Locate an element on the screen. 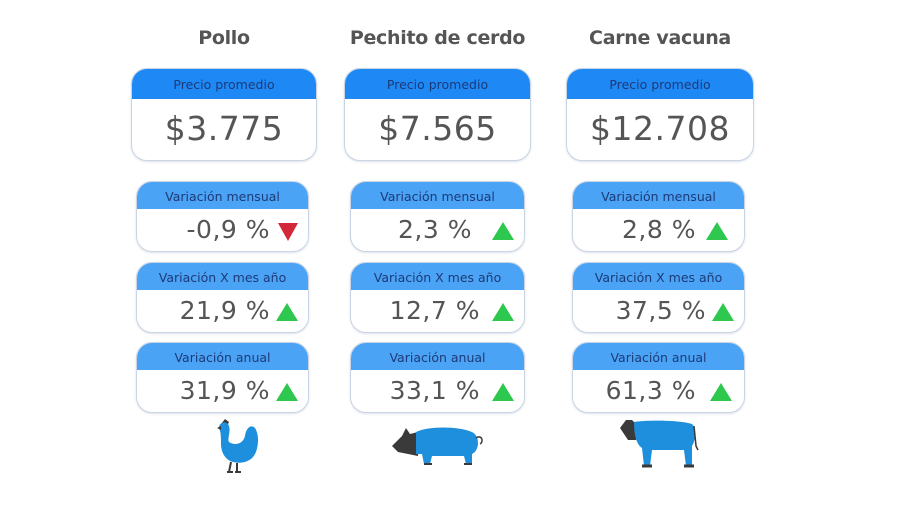 The width and height of the screenshot is (900, 505). price-value: $3.775 is located at coordinates (224, 128).